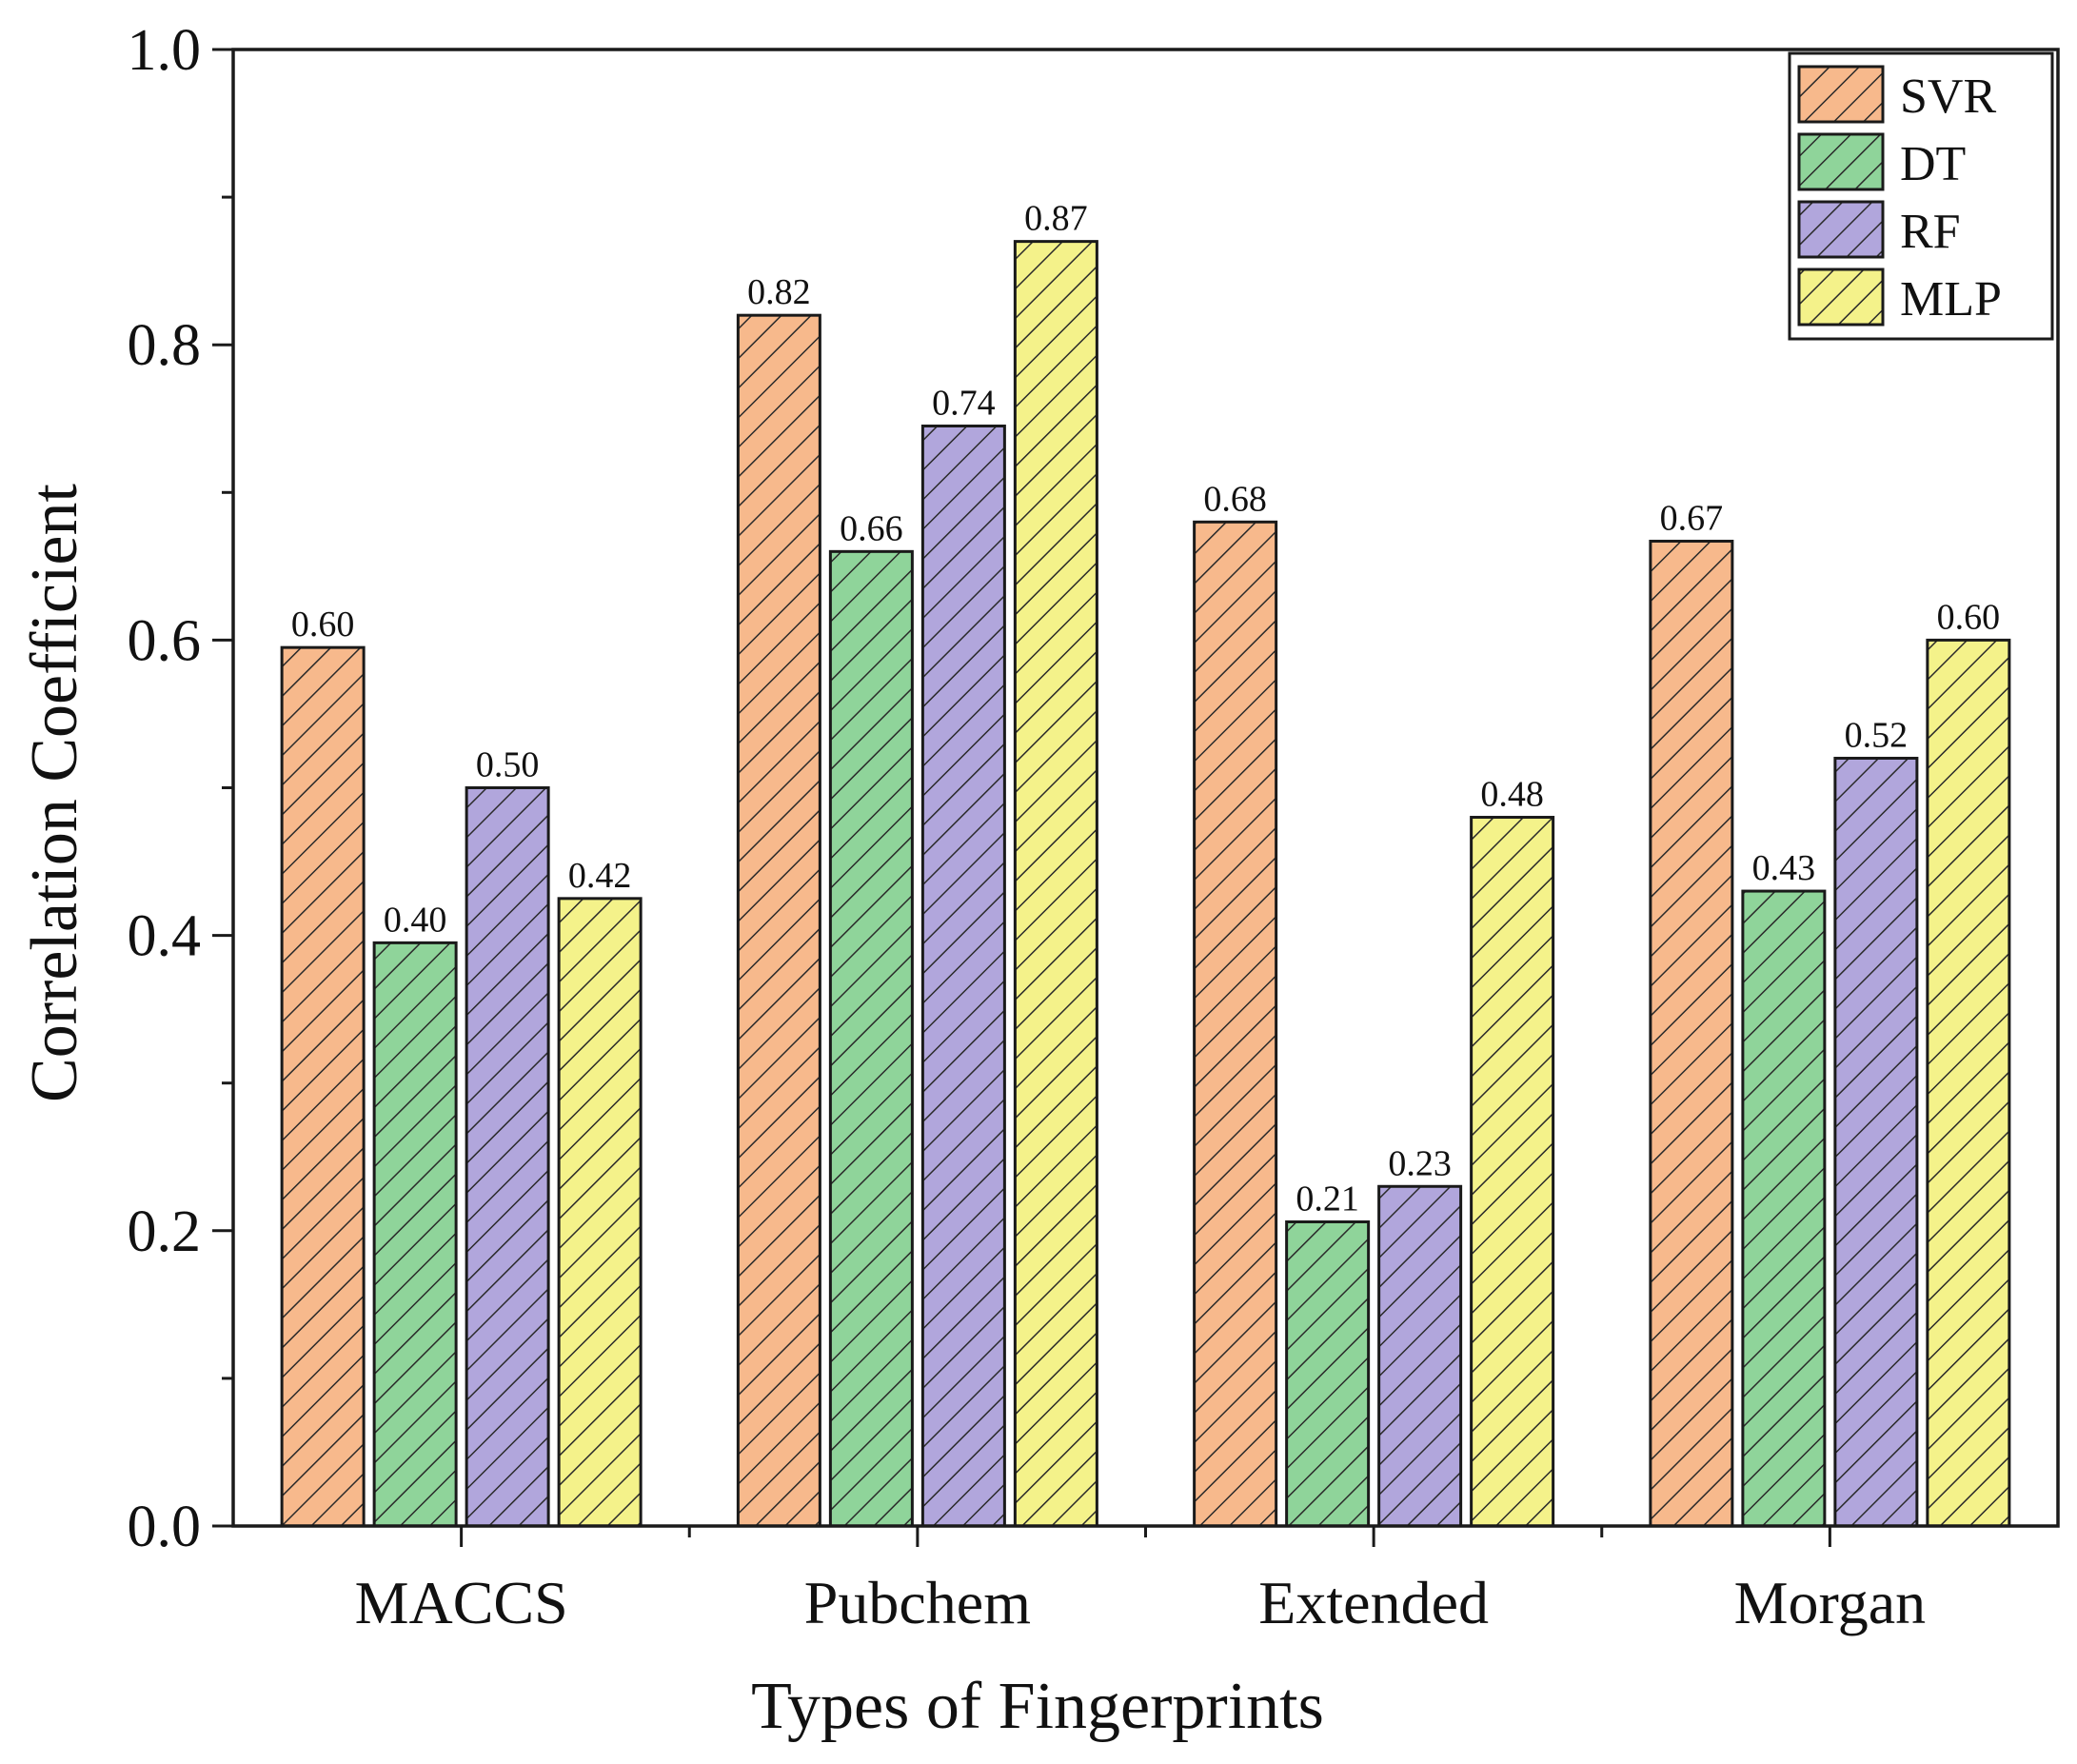 This screenshot has height=1764, width=2077. What do you see at coordinates (1841, 162) in the screenshot?
I see `legend-swatch-dt` at bounding box center [1841, 162].